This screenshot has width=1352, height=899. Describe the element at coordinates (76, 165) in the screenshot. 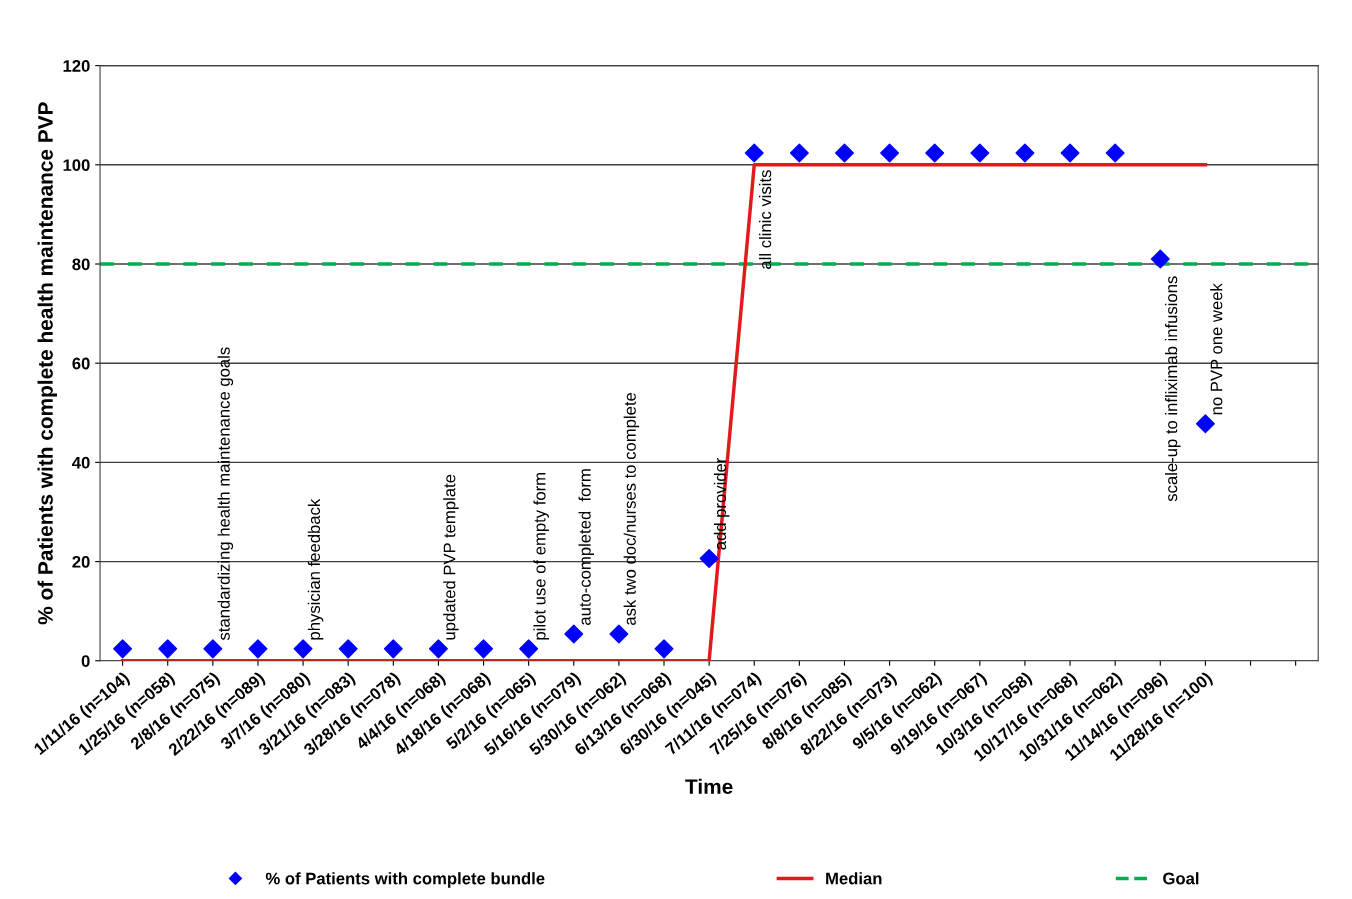

I see `y-tick-label: 100` at that location.